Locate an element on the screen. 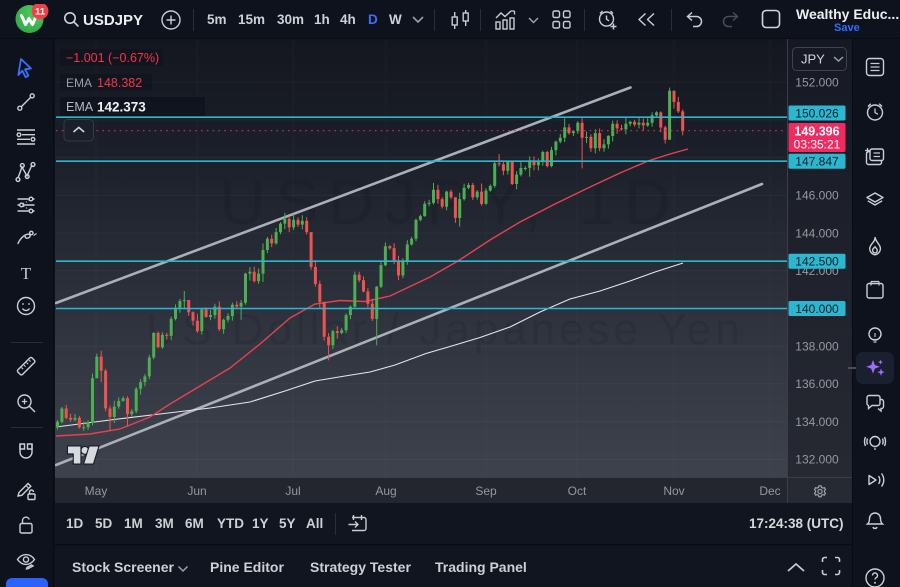 The height and width of the screenshot is (587, 900). svg-text: 134.000 is located at coordinates (817, 422).